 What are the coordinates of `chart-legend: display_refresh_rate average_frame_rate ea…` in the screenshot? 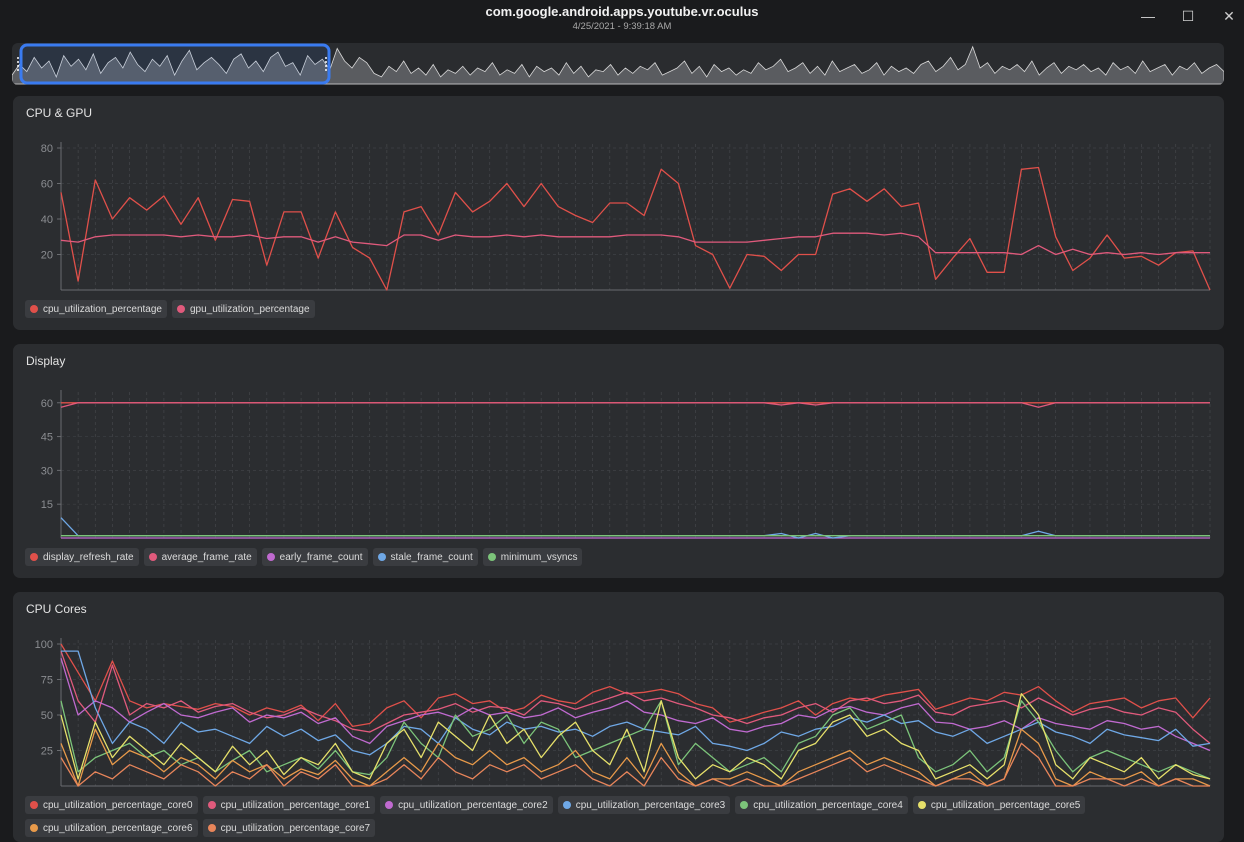 It's located at (620, 557).